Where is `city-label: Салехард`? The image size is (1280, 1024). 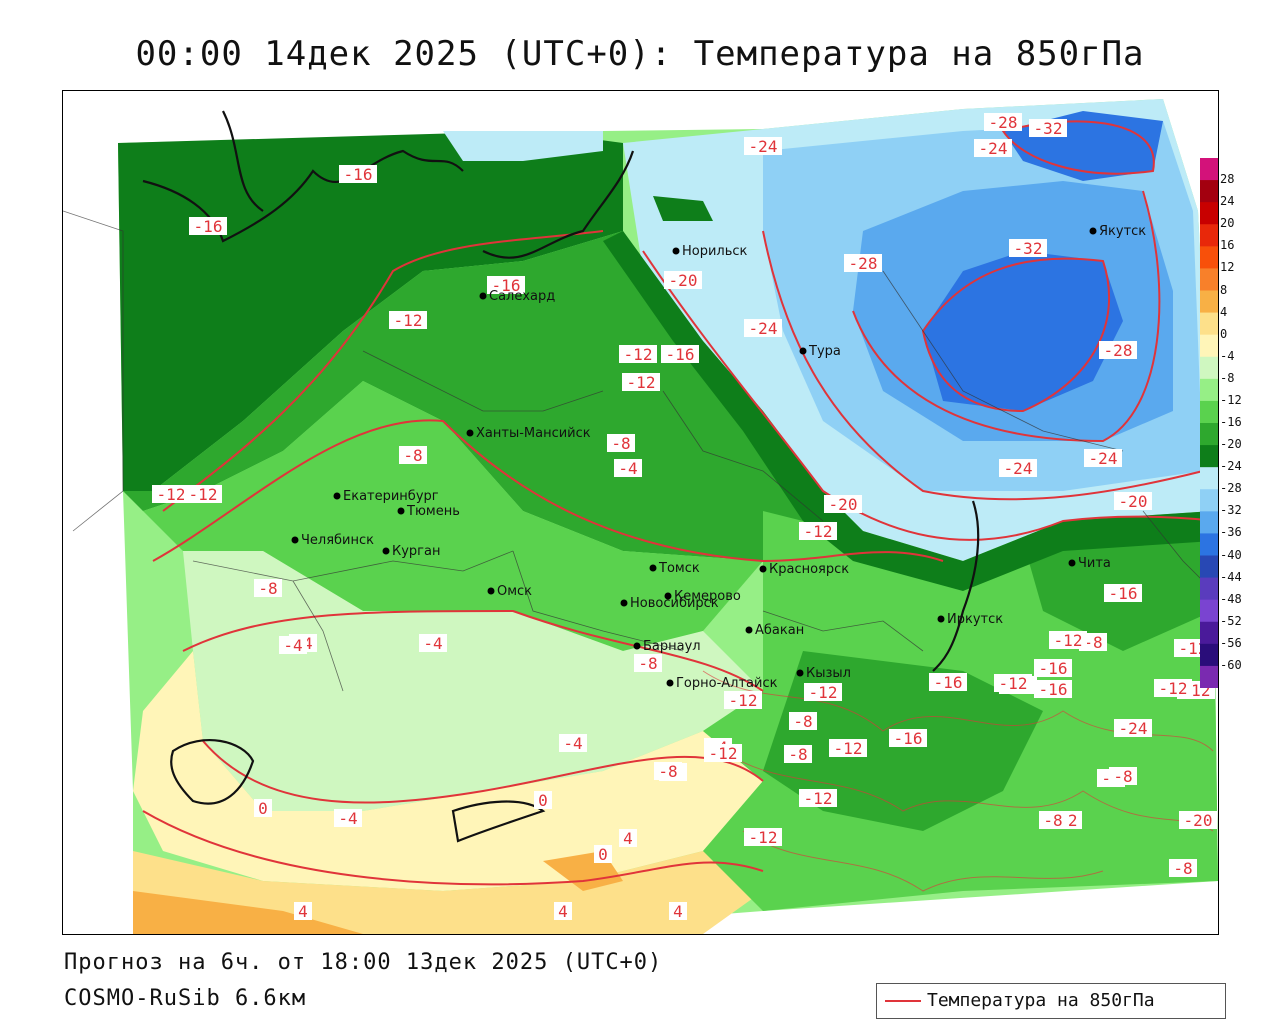
city-label: Салехард is located at coordinates (522, 296).